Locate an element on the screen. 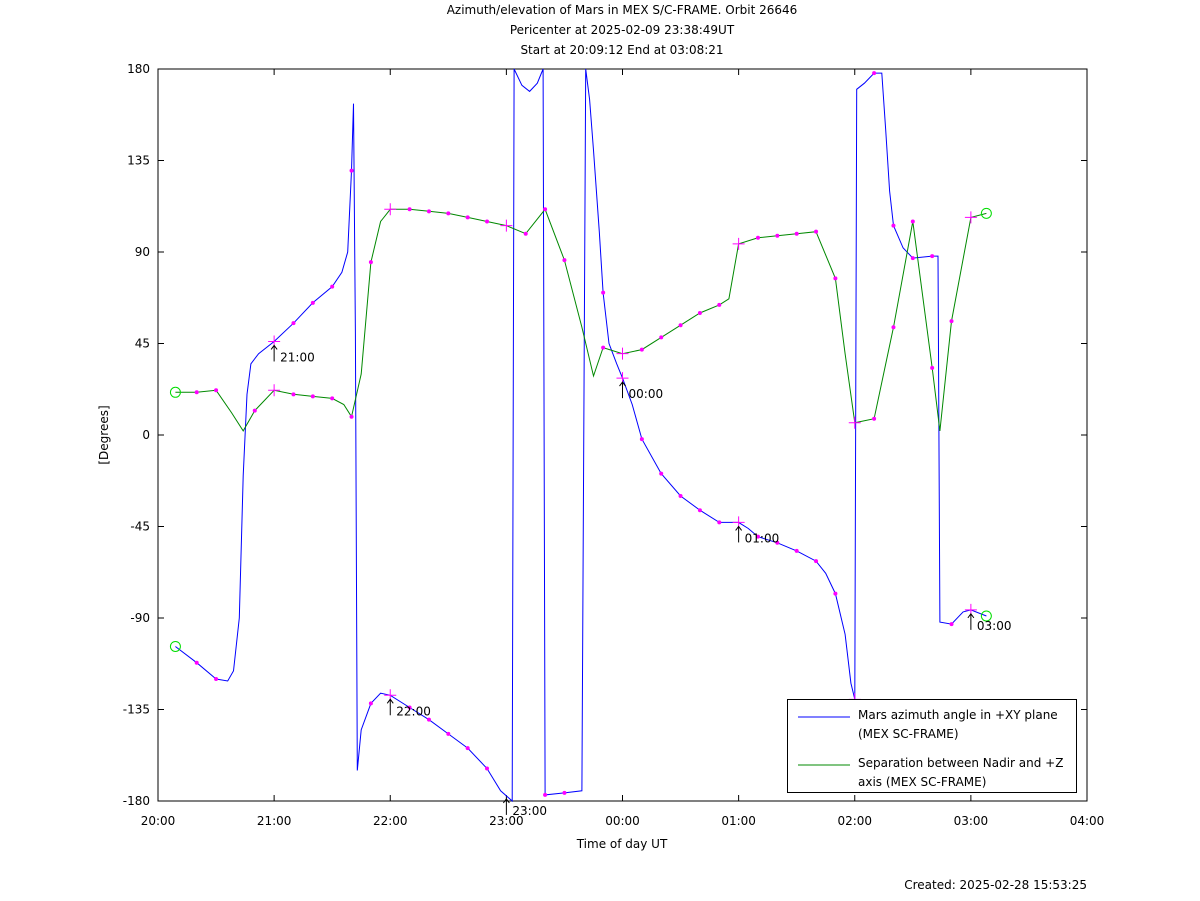 The width and height of the screenshot is (1200, 901). y-tick-label: -135 is located at coordinates (136, 710).